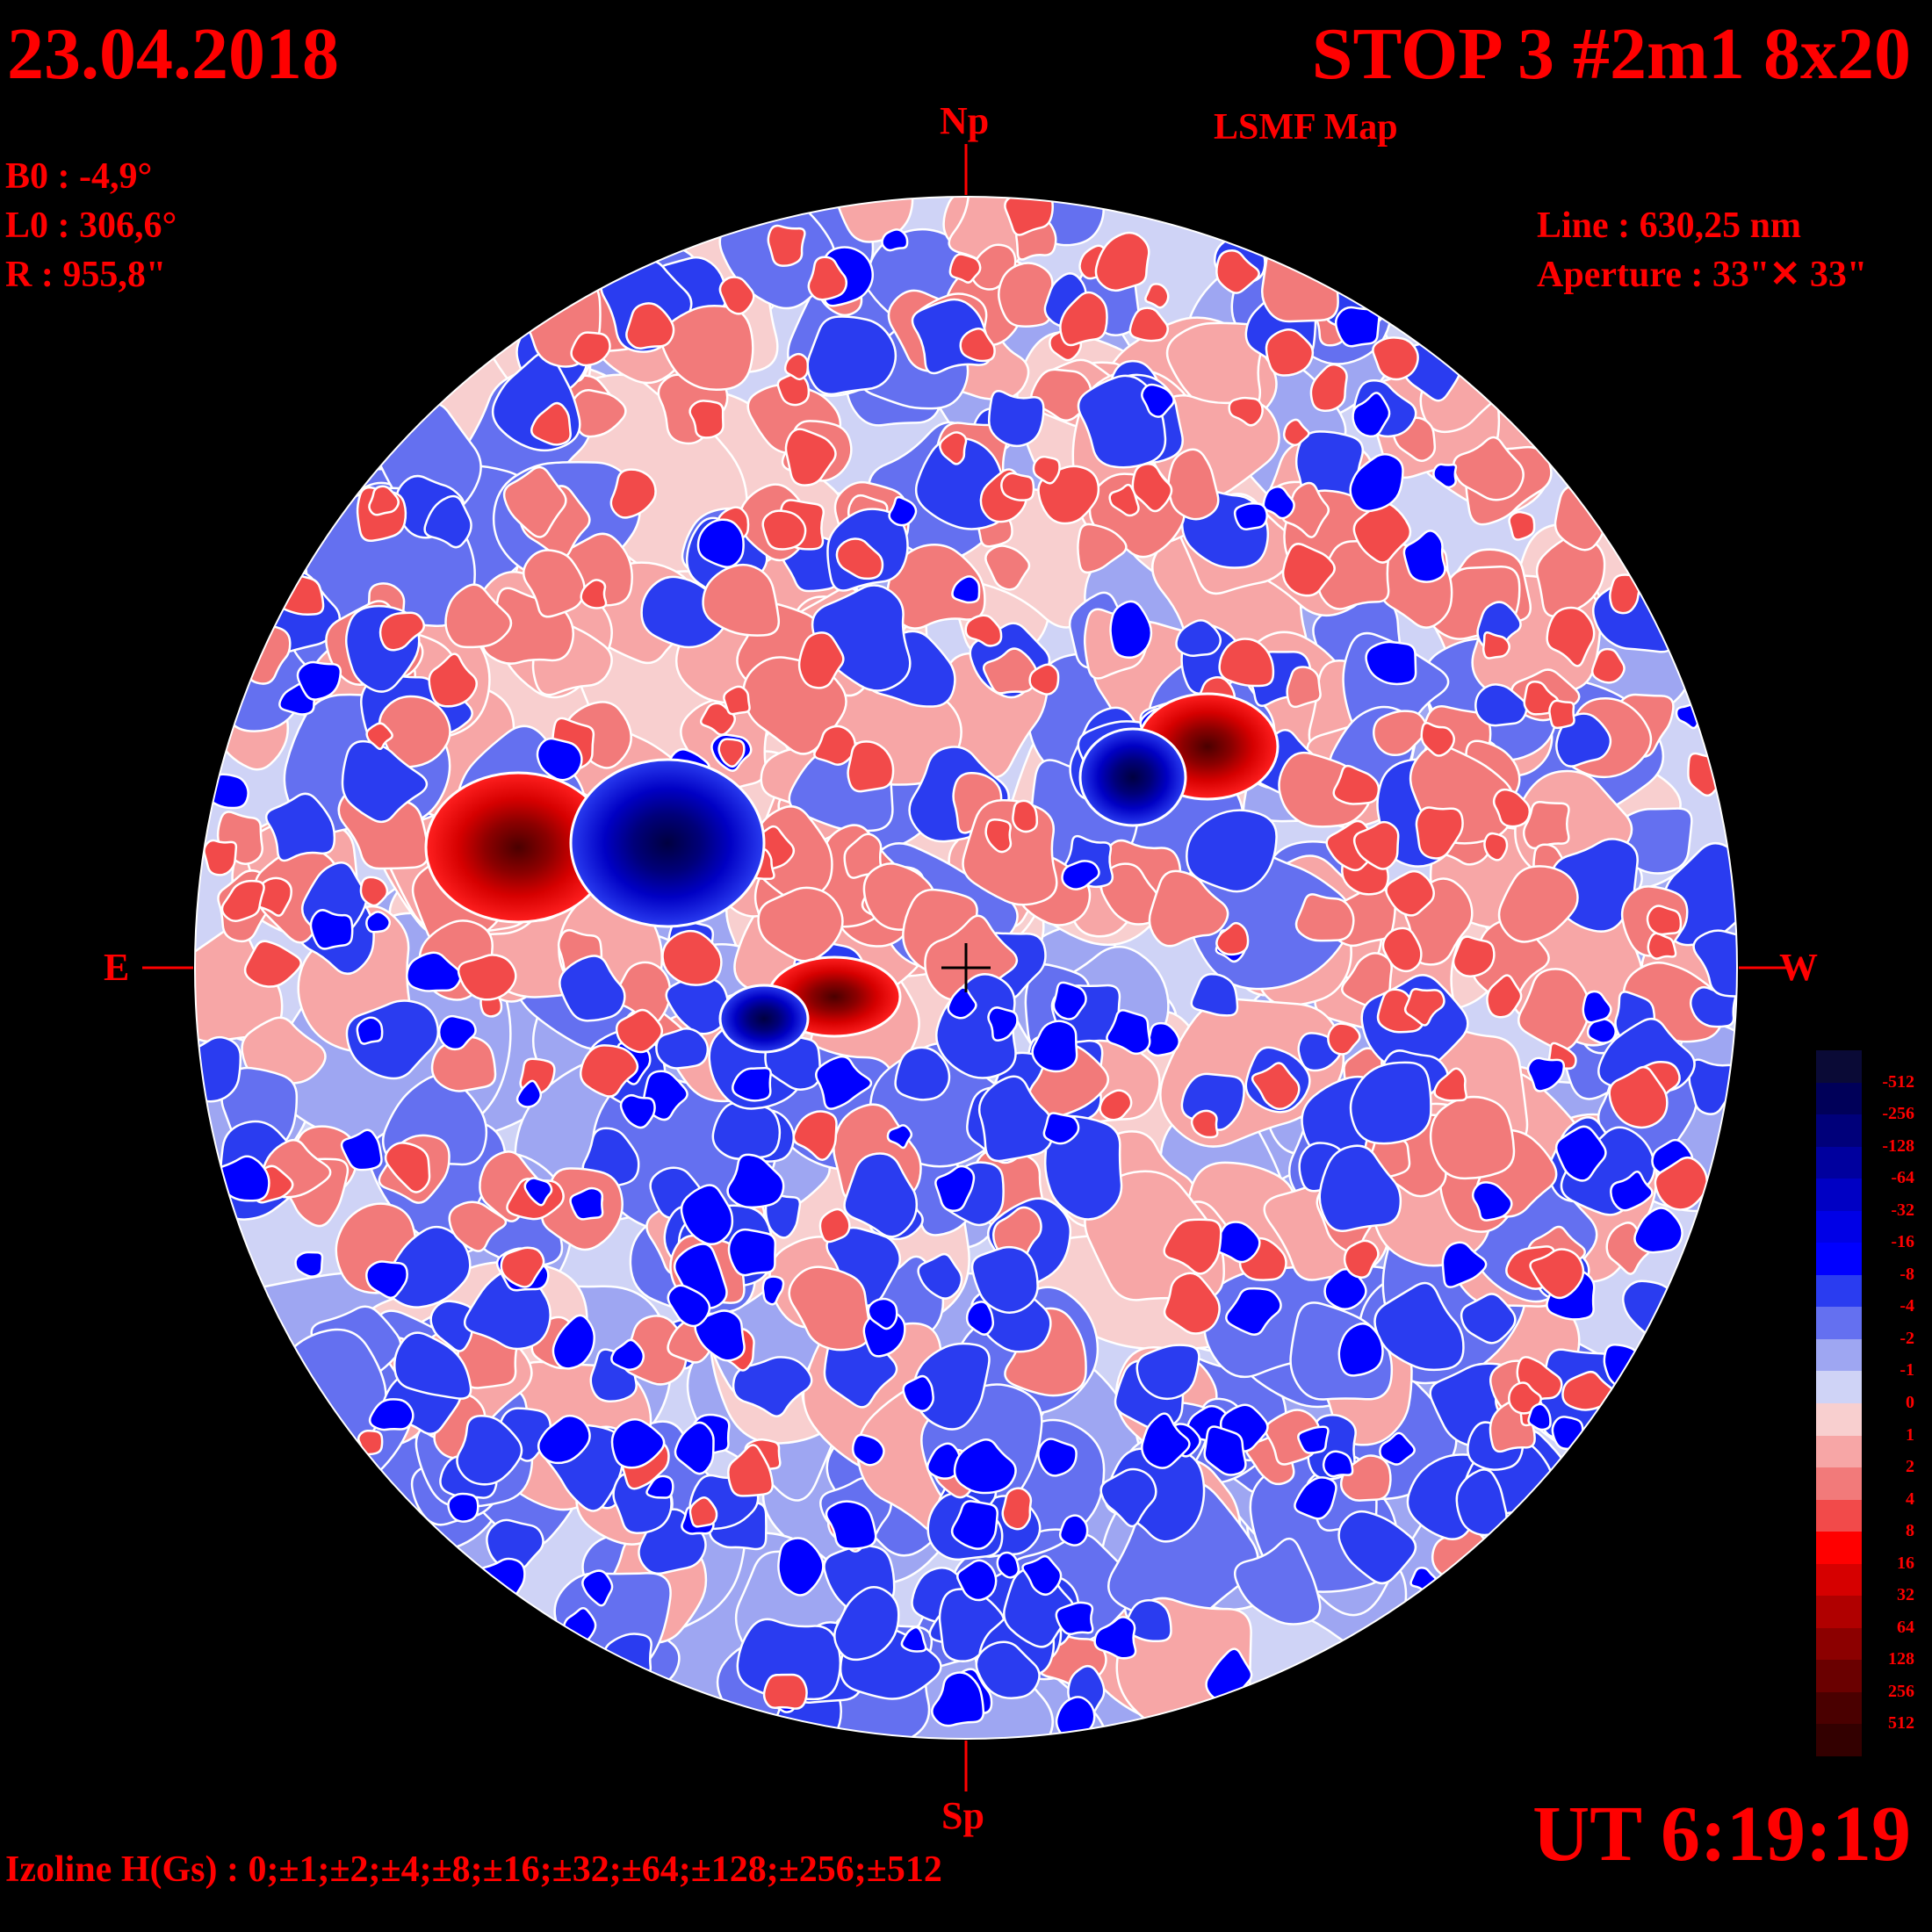 The width and height of the screenshot is (1932, 1932). Describe the element at coordinates (1907, 1371) in the screenshot. I see `legend-level-label: -1` at that location.